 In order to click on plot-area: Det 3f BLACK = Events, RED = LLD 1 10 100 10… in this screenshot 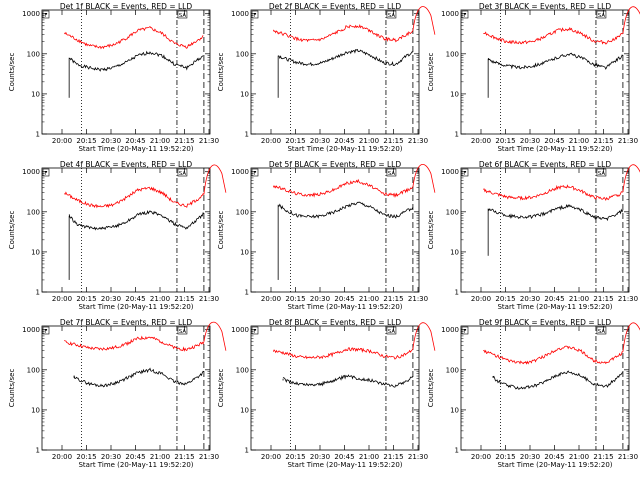, I will do `click(533, 77)`.